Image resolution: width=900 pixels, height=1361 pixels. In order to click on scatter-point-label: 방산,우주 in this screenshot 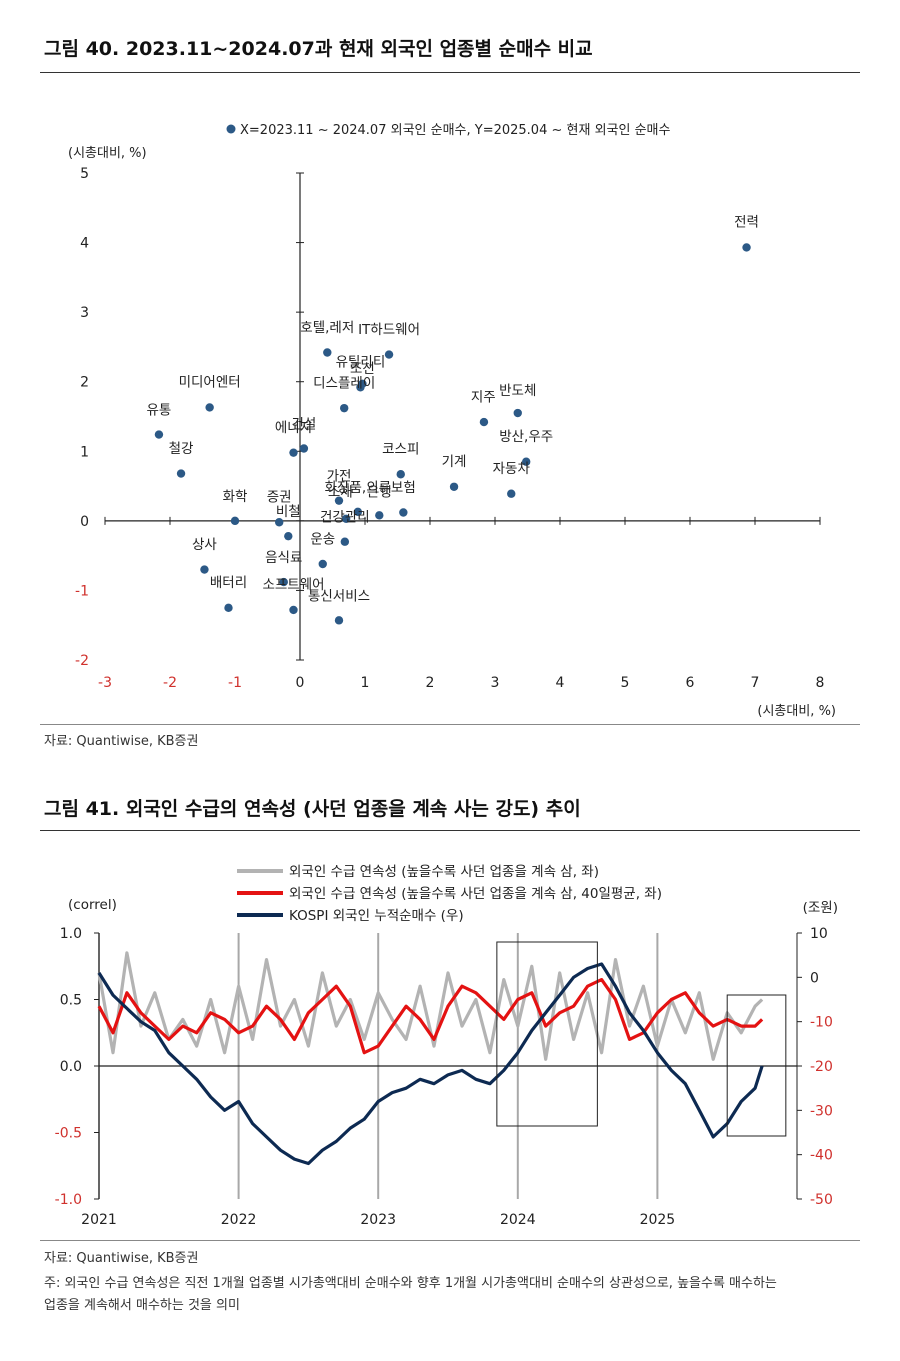, I will do `click(526, 437)`.